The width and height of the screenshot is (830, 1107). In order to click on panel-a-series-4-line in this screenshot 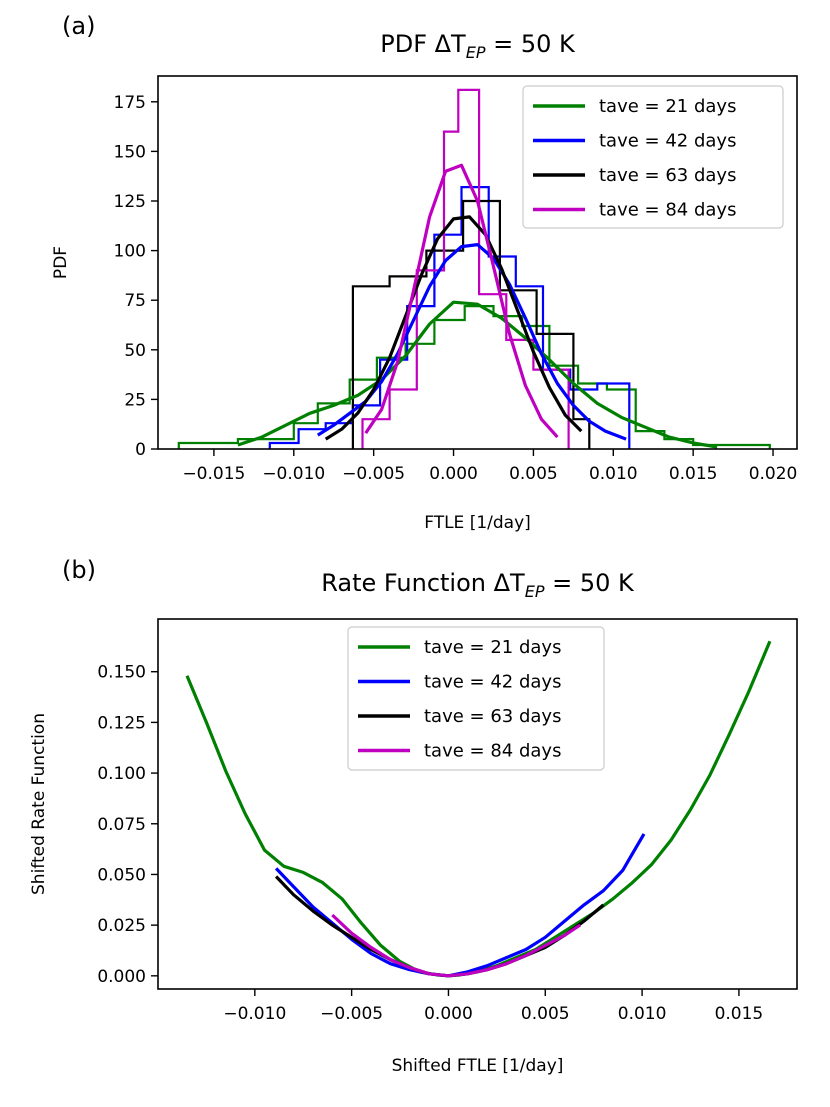, I will do `click(461, 301)`.